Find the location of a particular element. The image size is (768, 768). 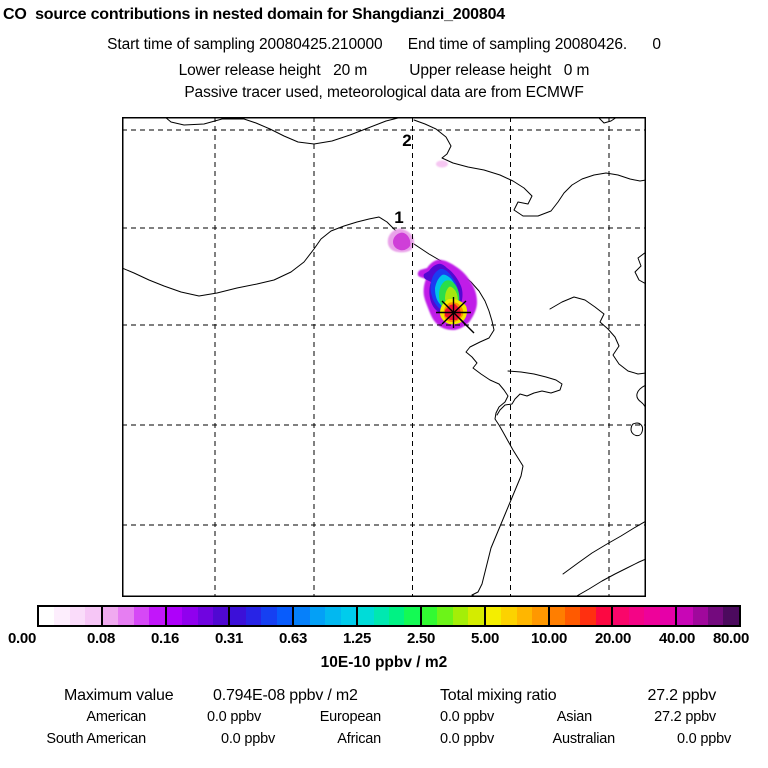

coastline-top-right-fragment is located at coordinates (607, 120).